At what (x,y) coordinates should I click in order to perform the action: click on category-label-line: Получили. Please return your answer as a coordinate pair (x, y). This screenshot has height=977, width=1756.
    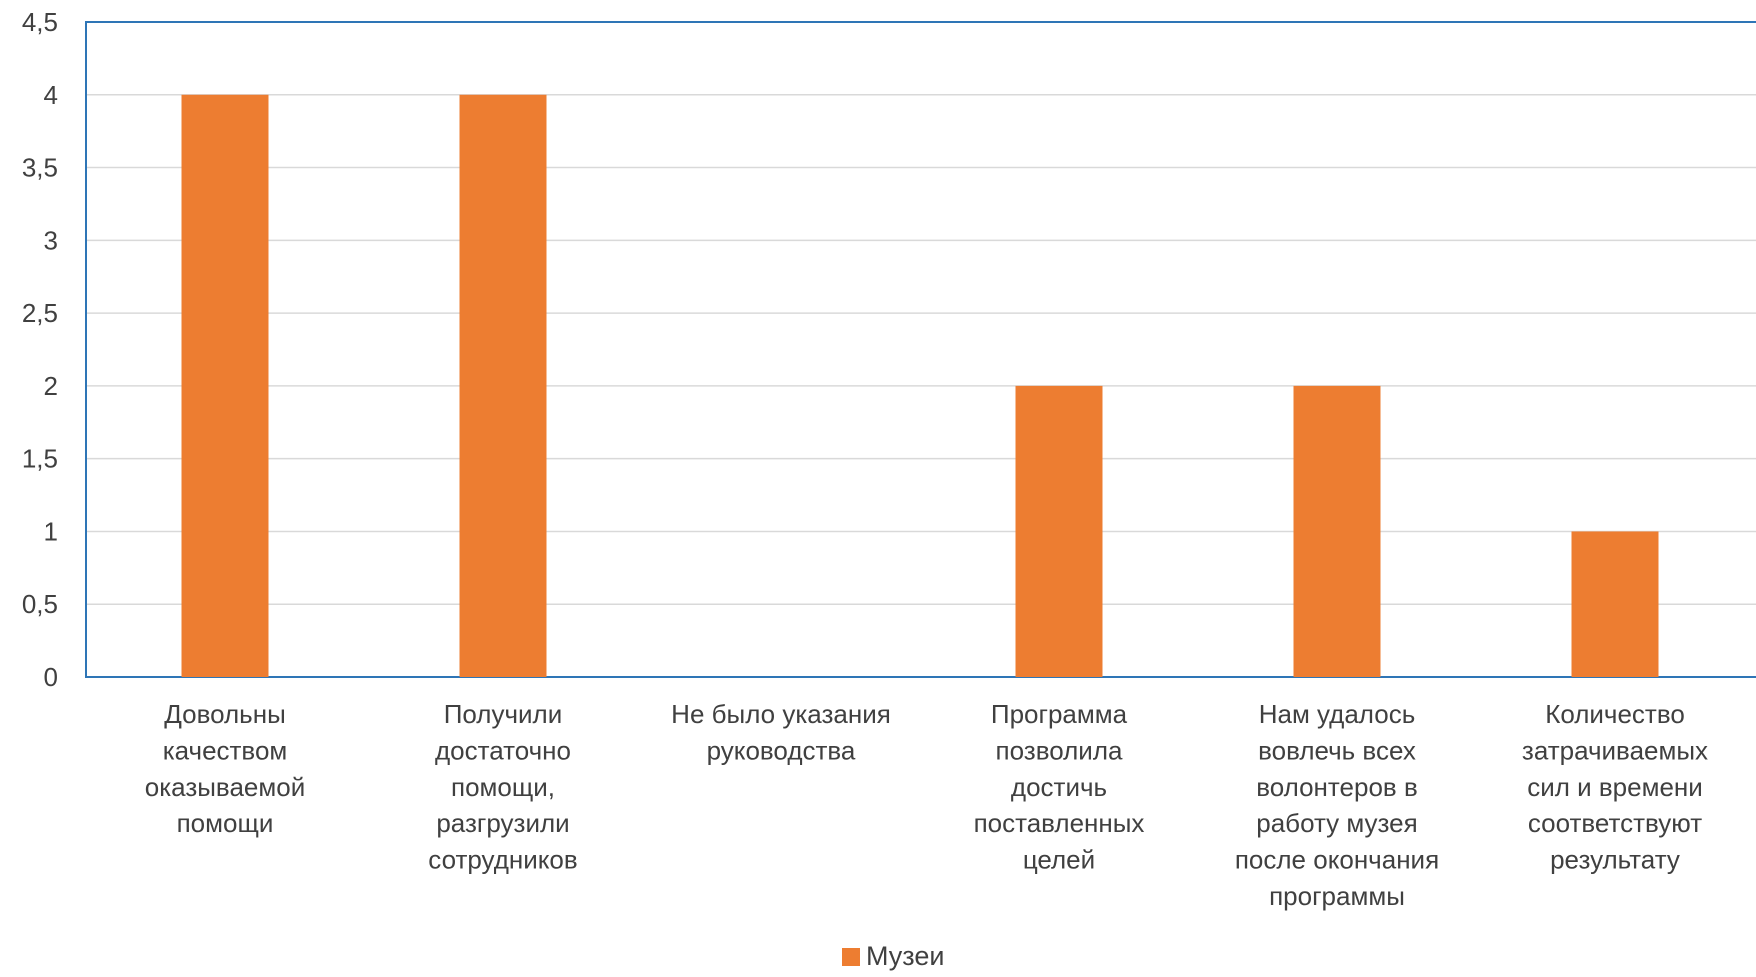
    Looking at the image, I should click on (503, 714).